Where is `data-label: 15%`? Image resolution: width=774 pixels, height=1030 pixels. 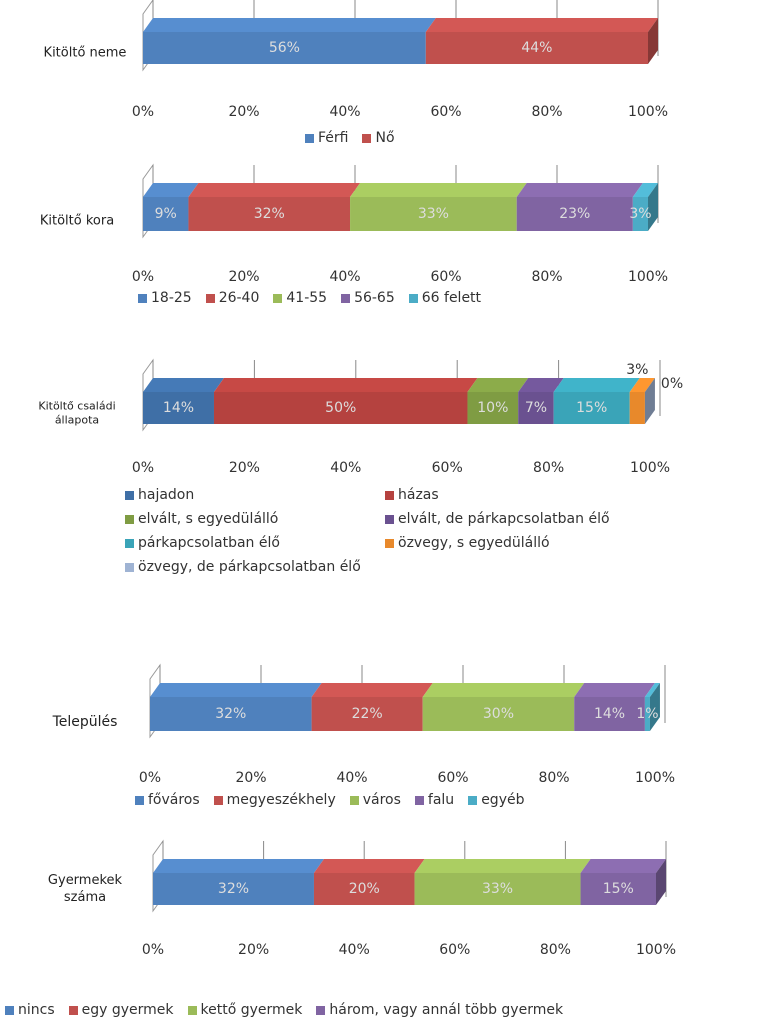
data-label: 15% is located at coordinates (618, 889).